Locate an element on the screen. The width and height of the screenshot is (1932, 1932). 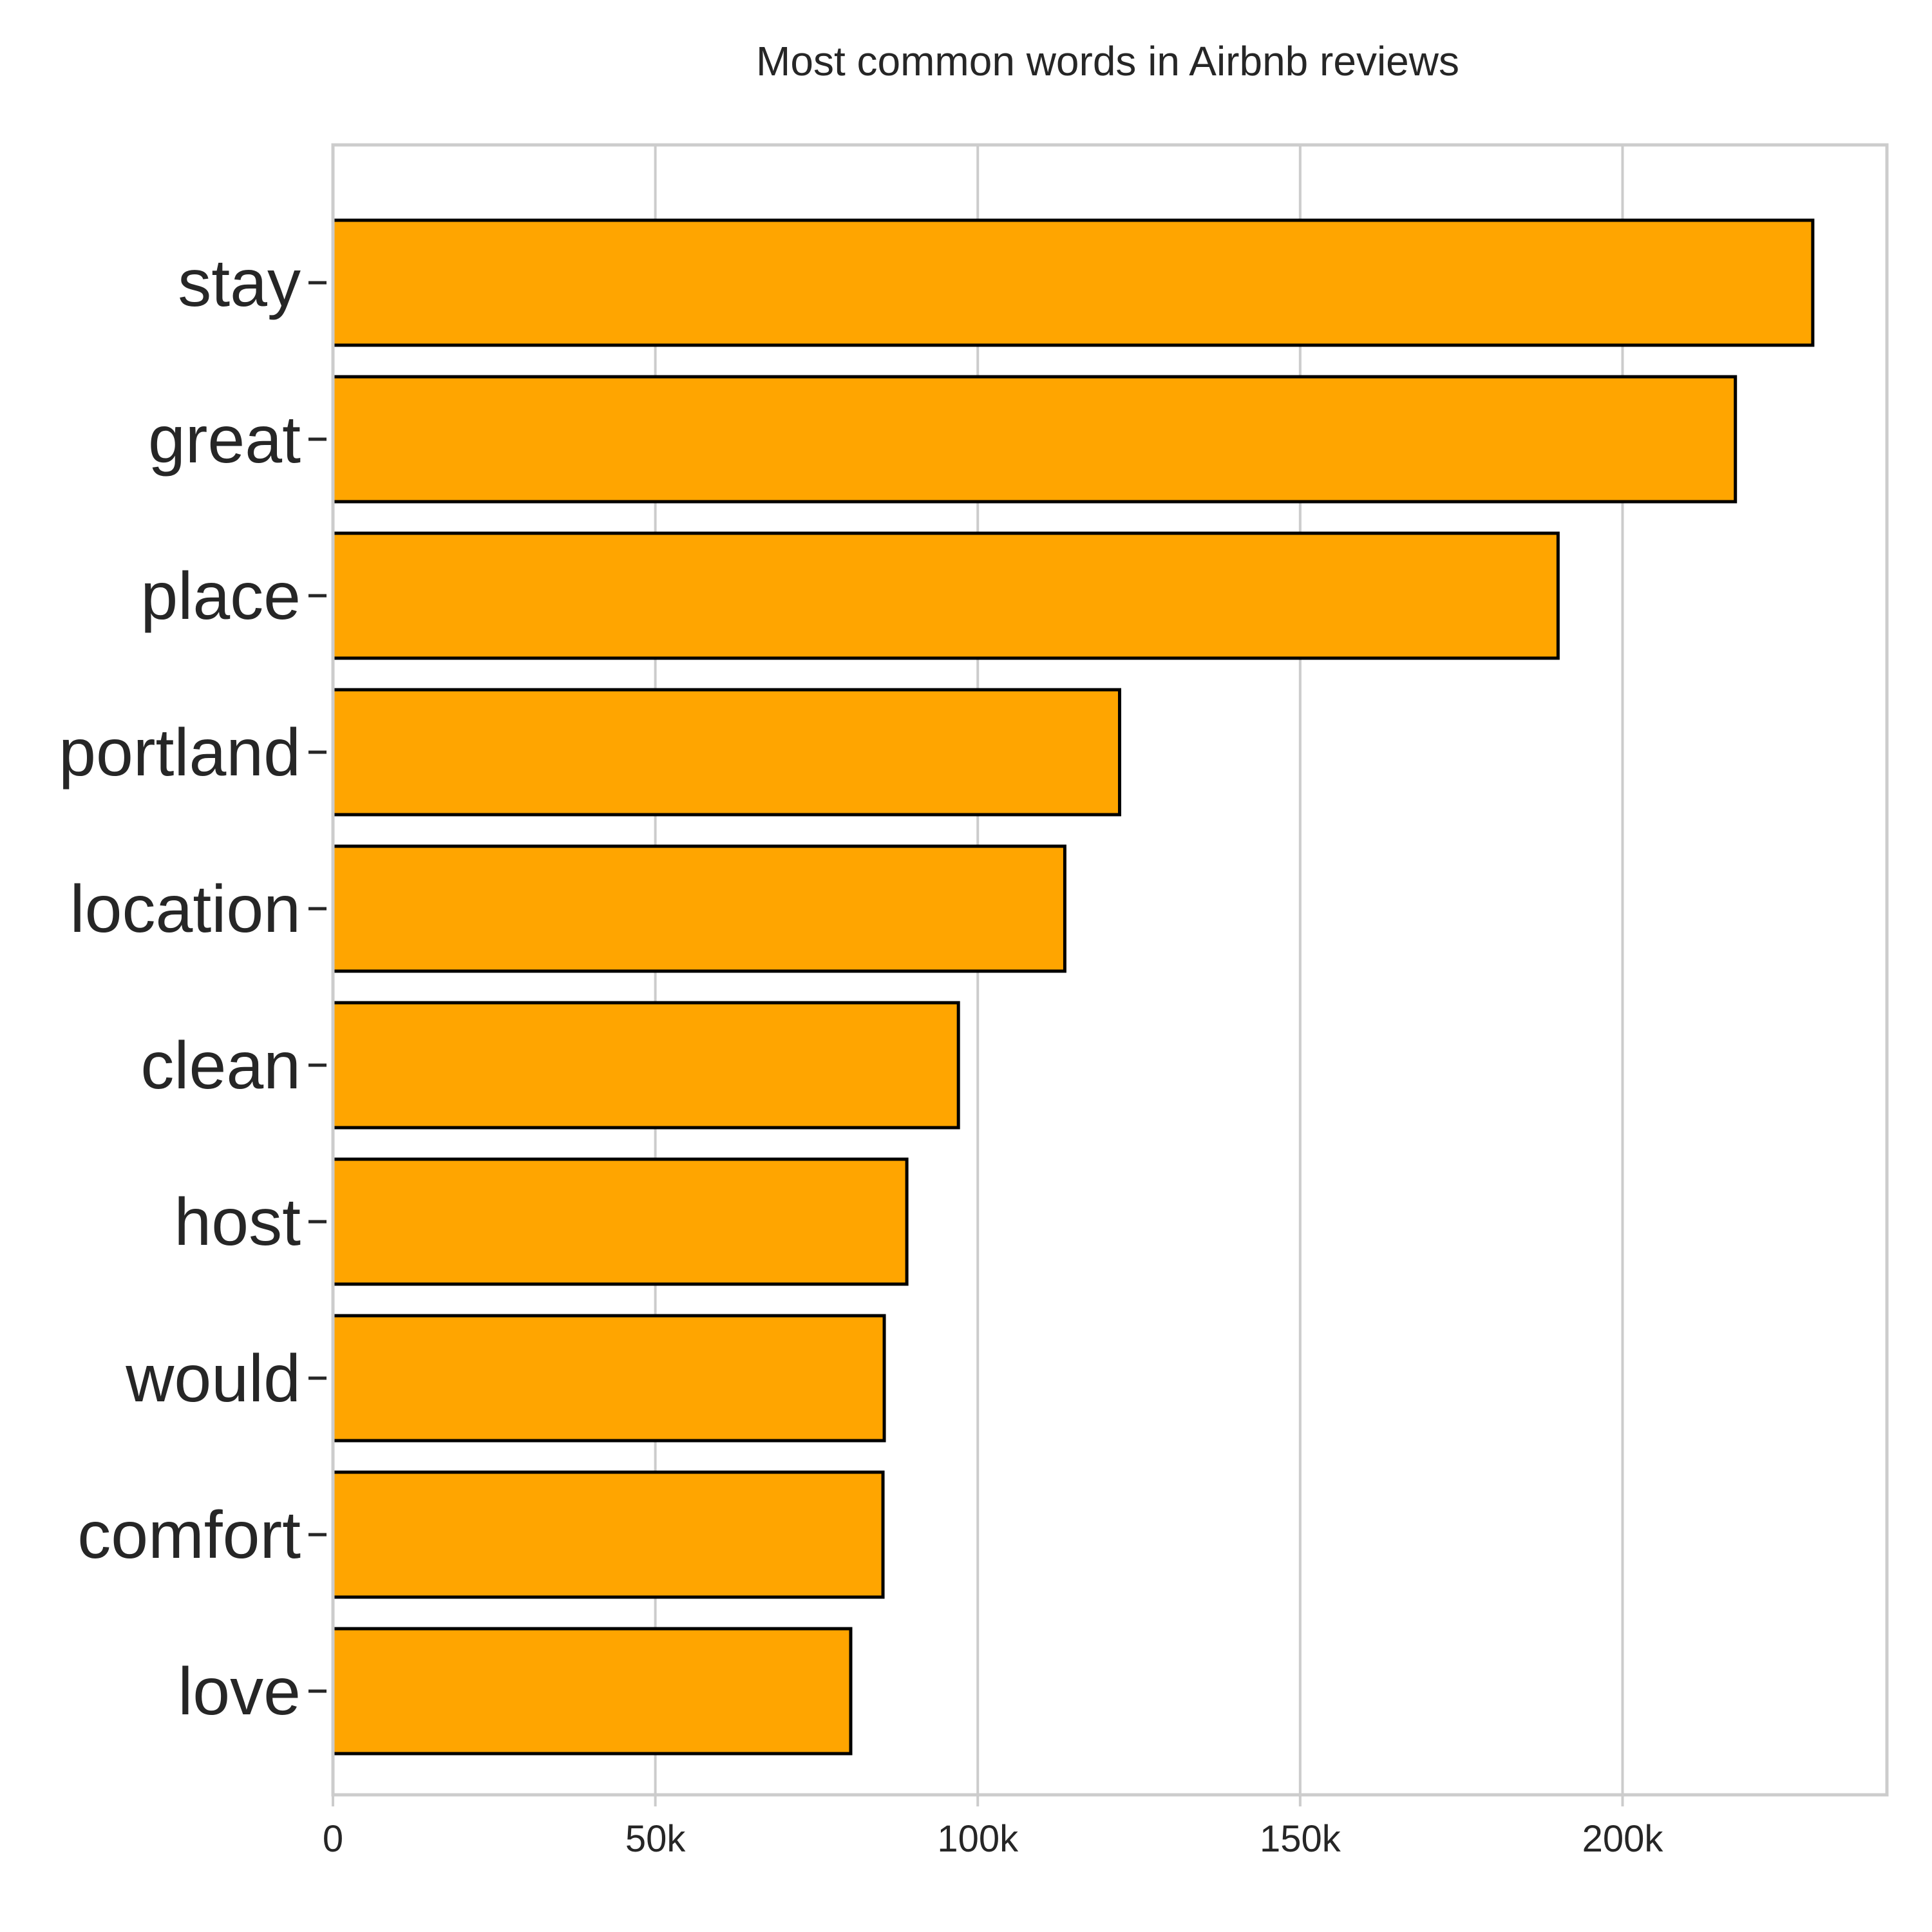
x-tick-label: 0 is located at coordinates (333, 1839).